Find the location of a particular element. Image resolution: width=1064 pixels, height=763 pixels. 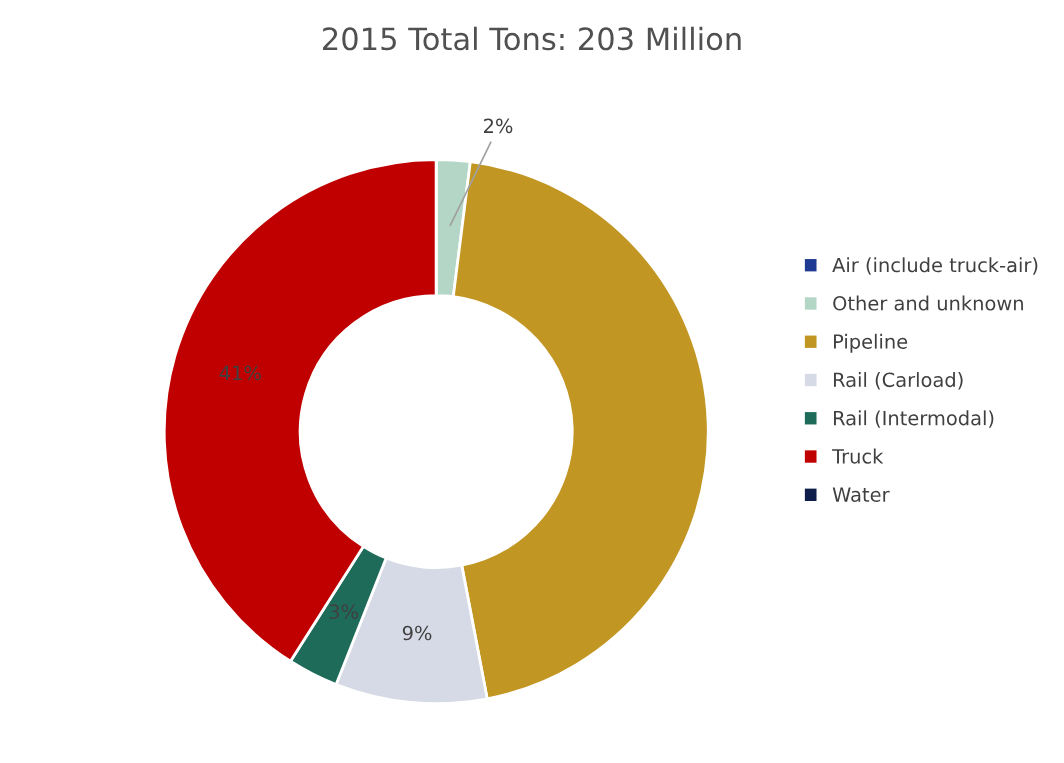

legend-label: Truck is located at coordinates (858, 456).